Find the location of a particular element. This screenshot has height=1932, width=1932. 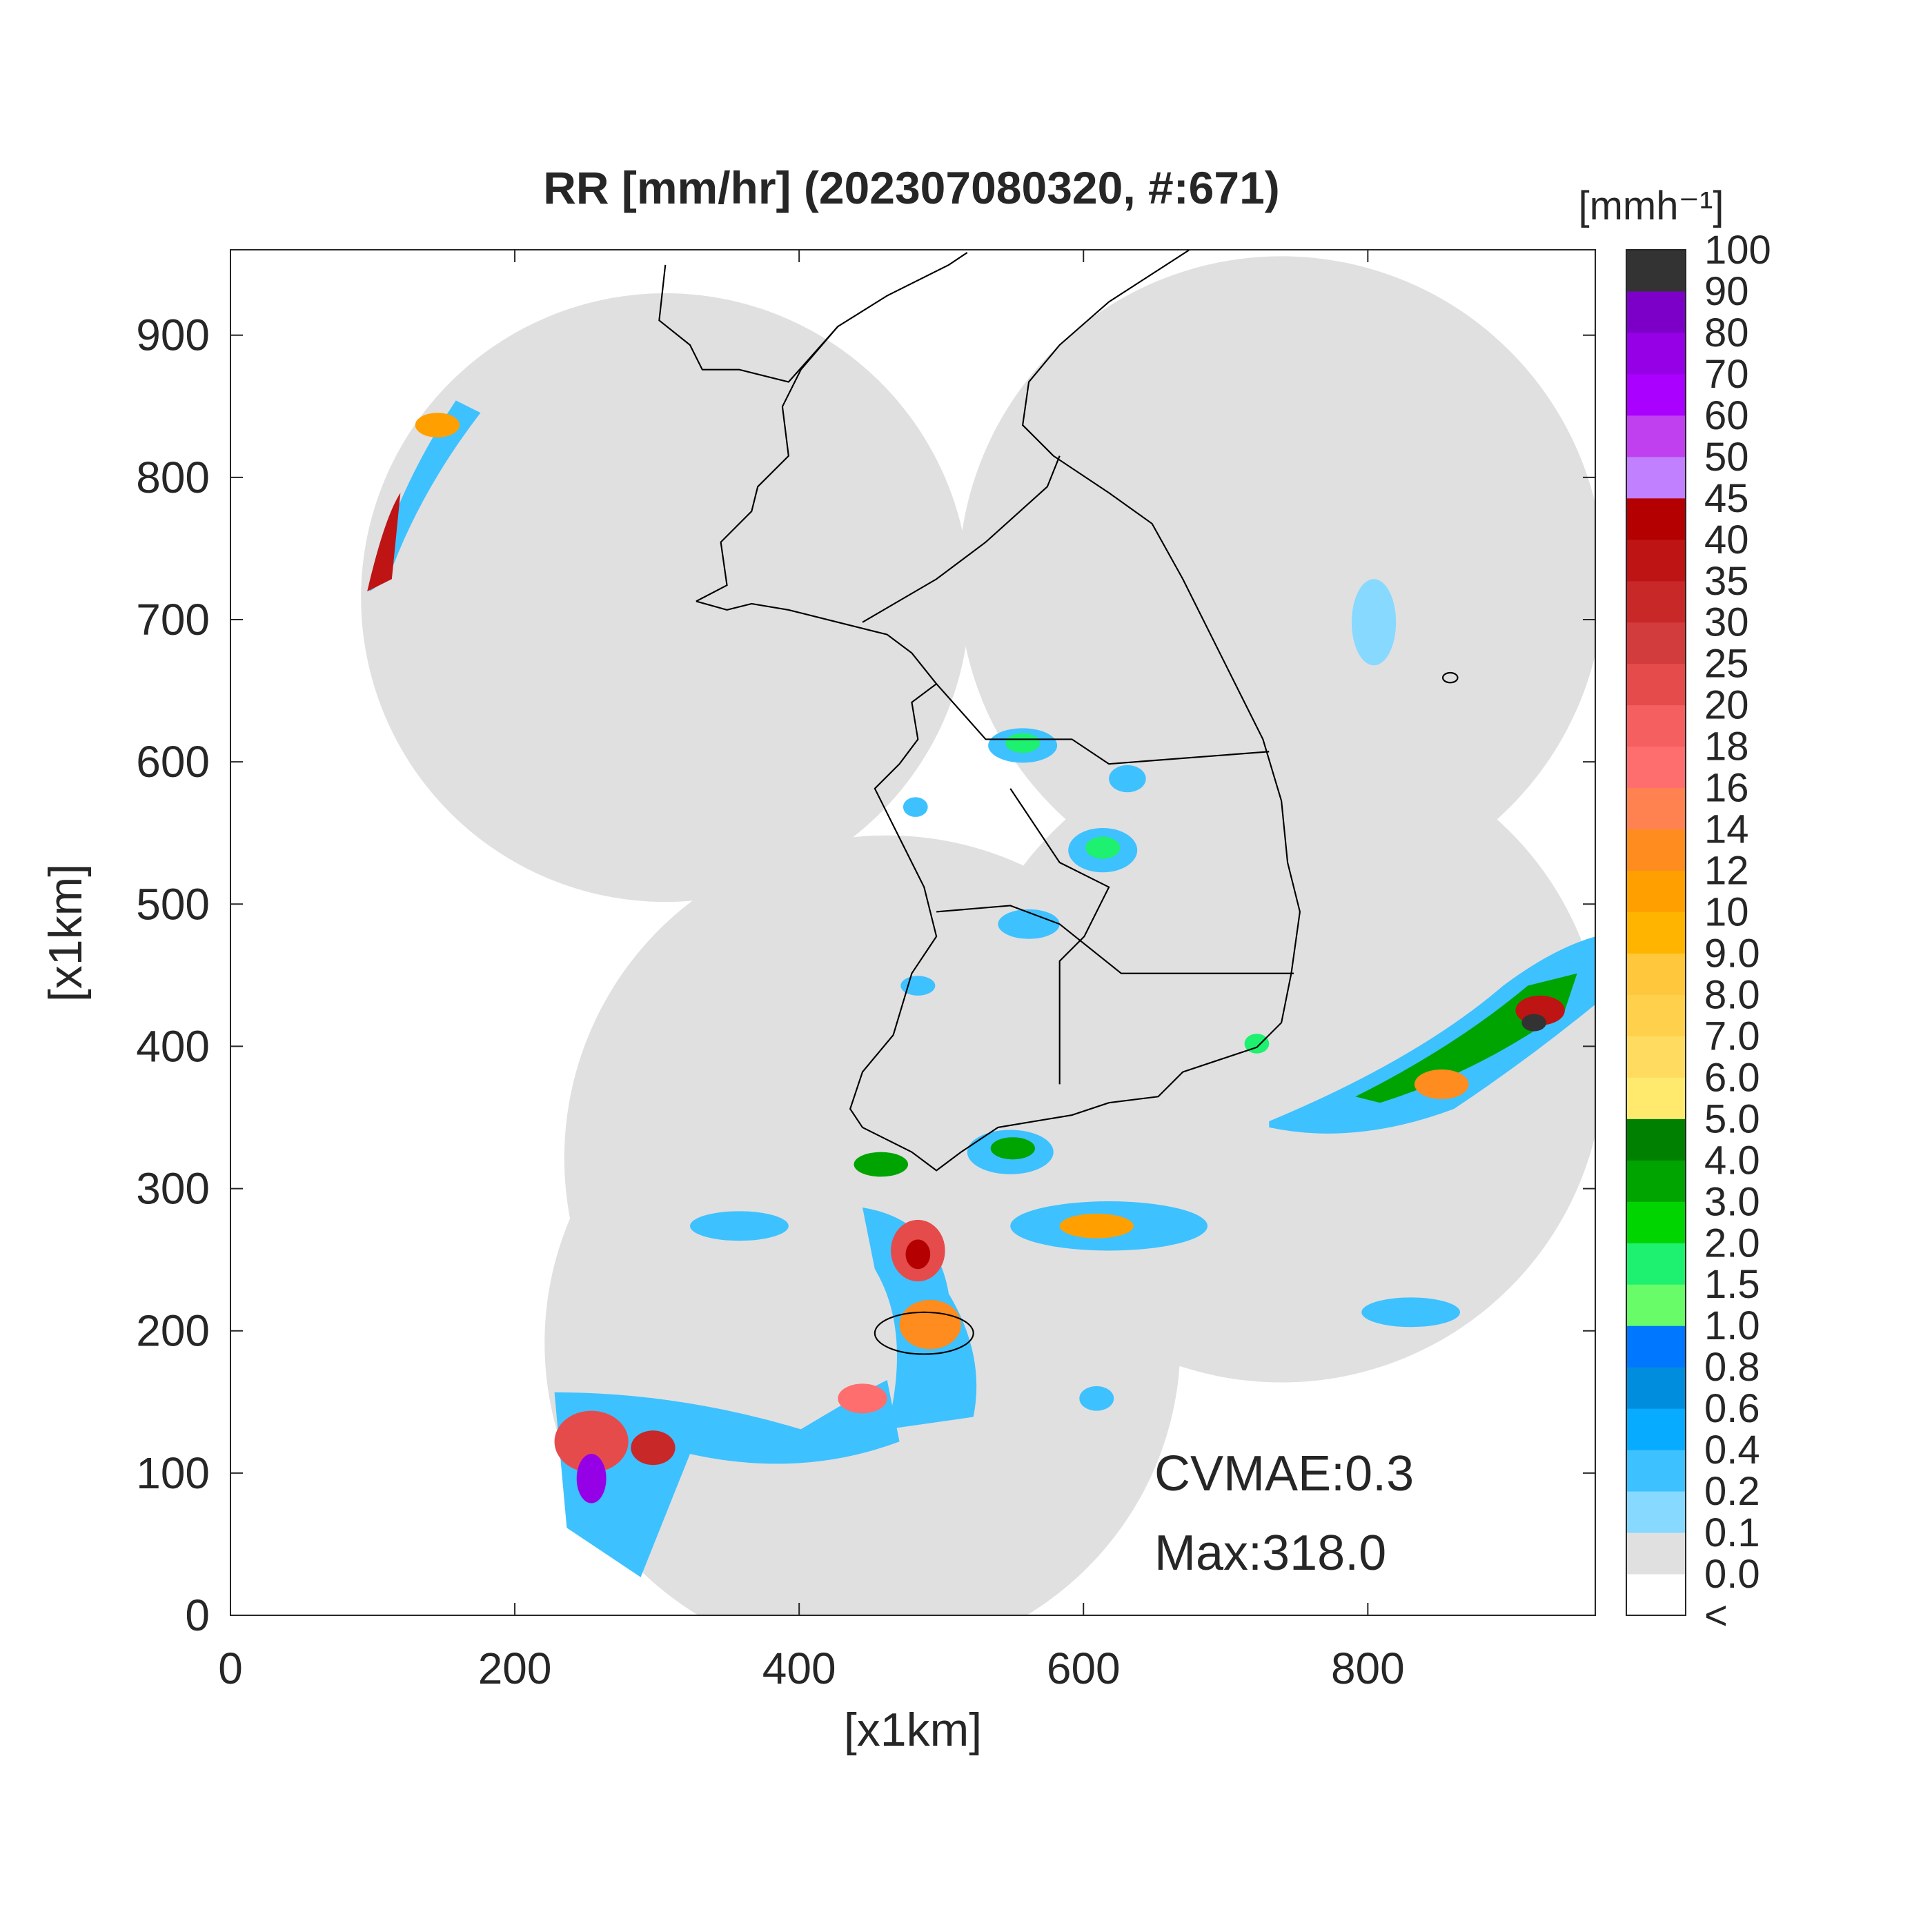

colorbar-frame is located at coordinates (1656, 932).